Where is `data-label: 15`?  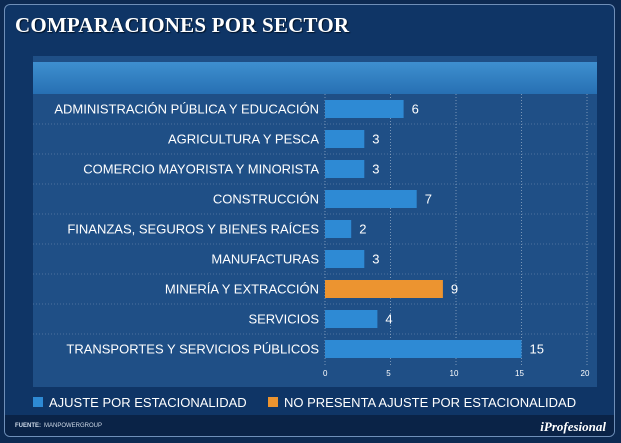
data-label: 15 is located at coordinates (537, 349).